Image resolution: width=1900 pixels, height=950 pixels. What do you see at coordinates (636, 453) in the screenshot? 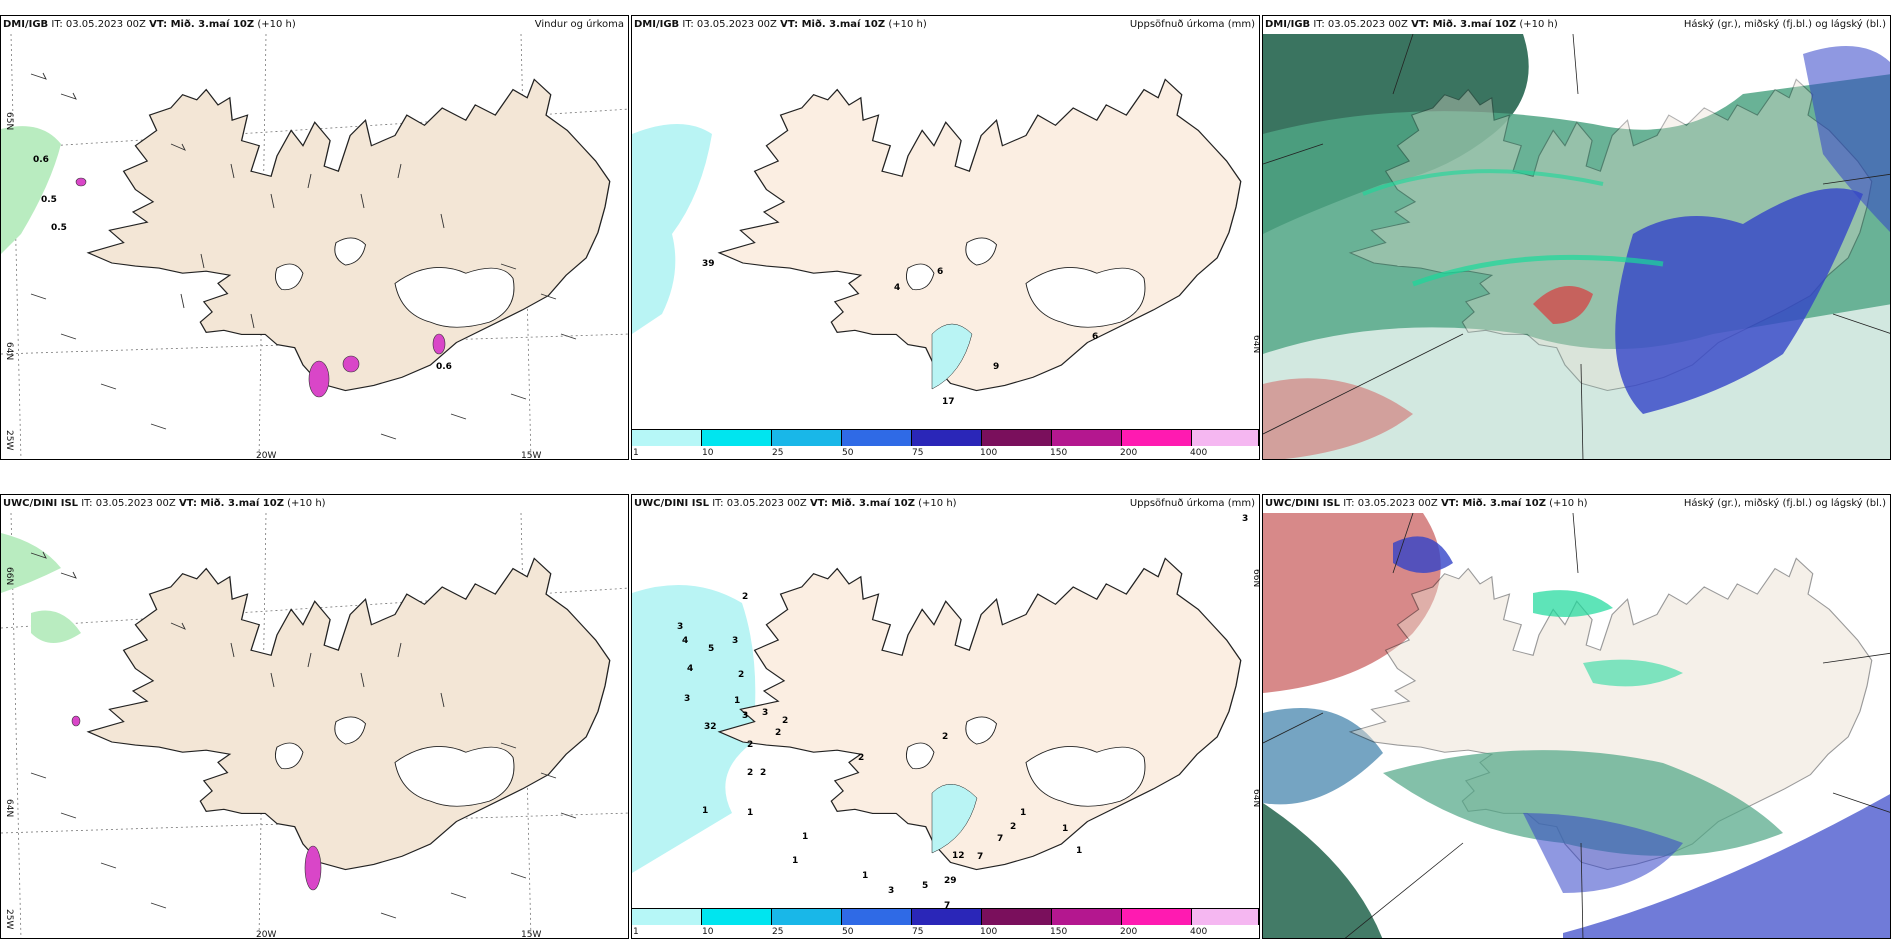
I see `colorbar-tick: 1` at bounding box center [636, 453].